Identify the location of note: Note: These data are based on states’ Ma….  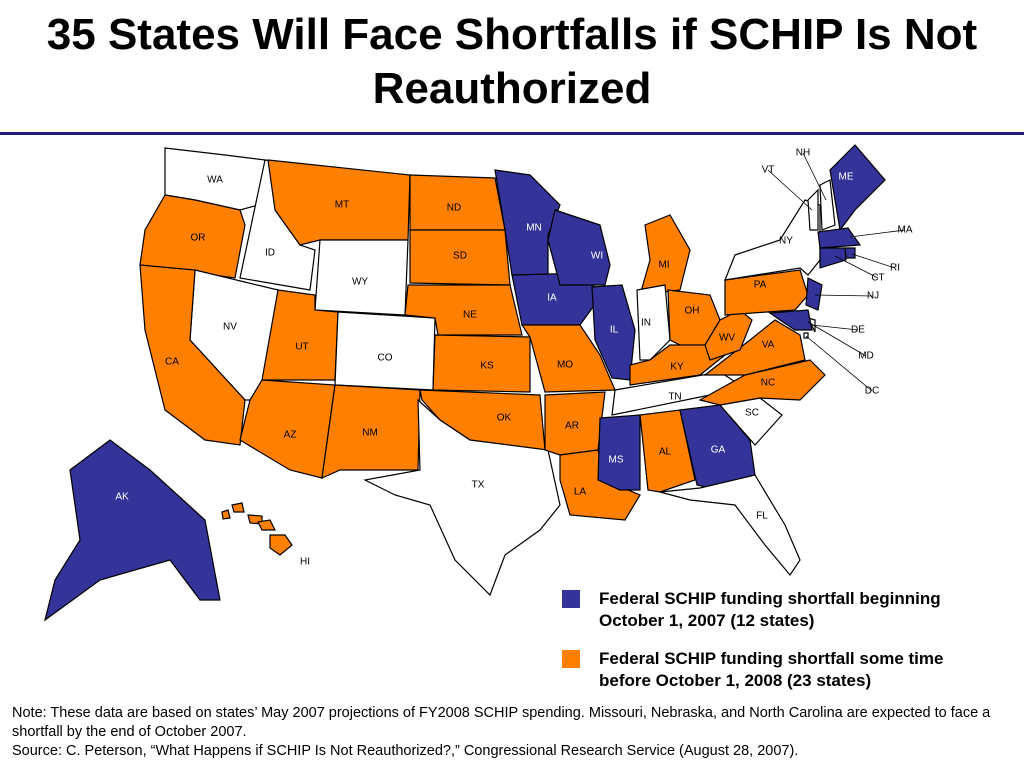
(501, 722).